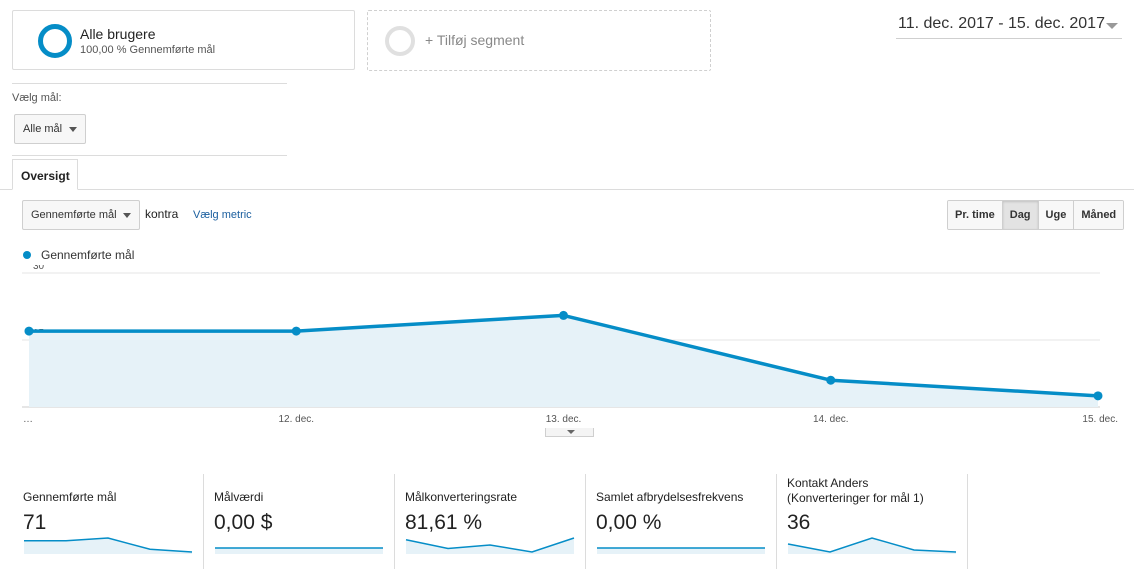  Describe the element at coordinates (239, 497) in the screenshot. I see `metric-label: Målværdi` at that location.